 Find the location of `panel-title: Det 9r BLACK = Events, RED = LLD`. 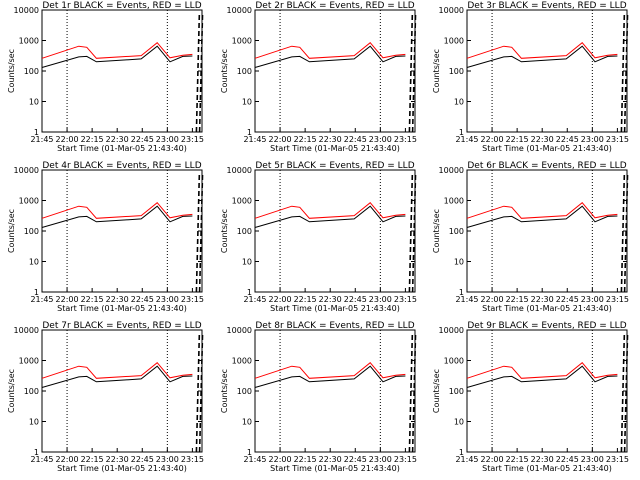

panel-title: Det 9r BLACK = Events, RED = LLD is located at coordinates (546, 326).